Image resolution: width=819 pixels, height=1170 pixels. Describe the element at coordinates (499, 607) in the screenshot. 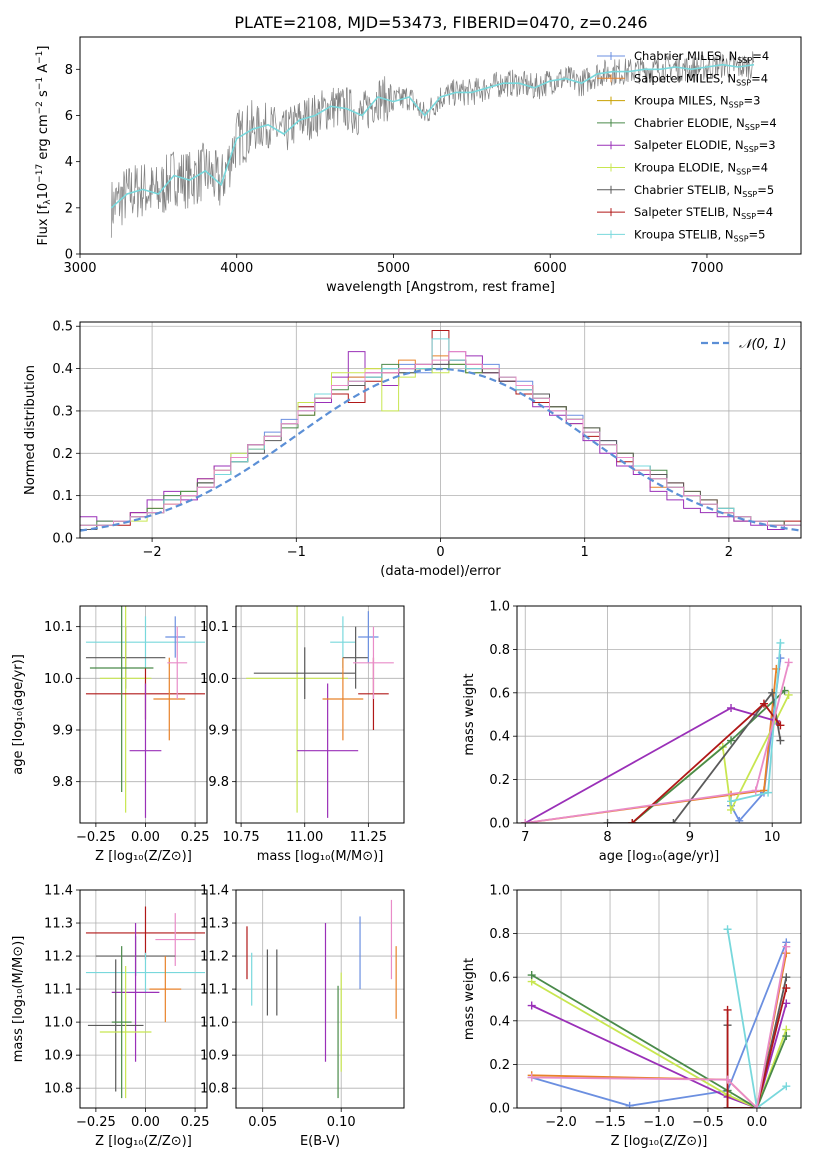

I see `weight_vs_age-ytick-label: 1.0` at that location.